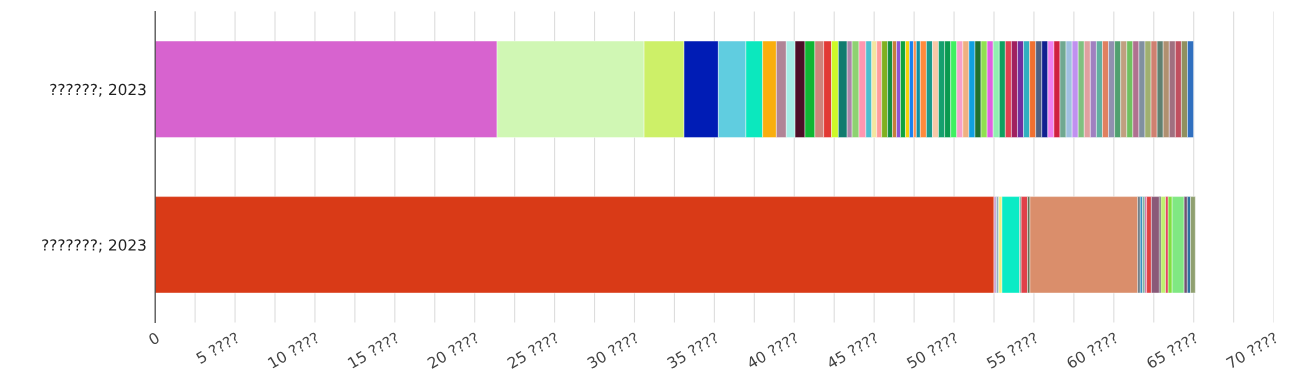 The image size is (1293, 384). What do you see at coordinates (852, 350) in the screenshot?
I see `x-tick-label: 45 ????` at bounding box center [852, 350].